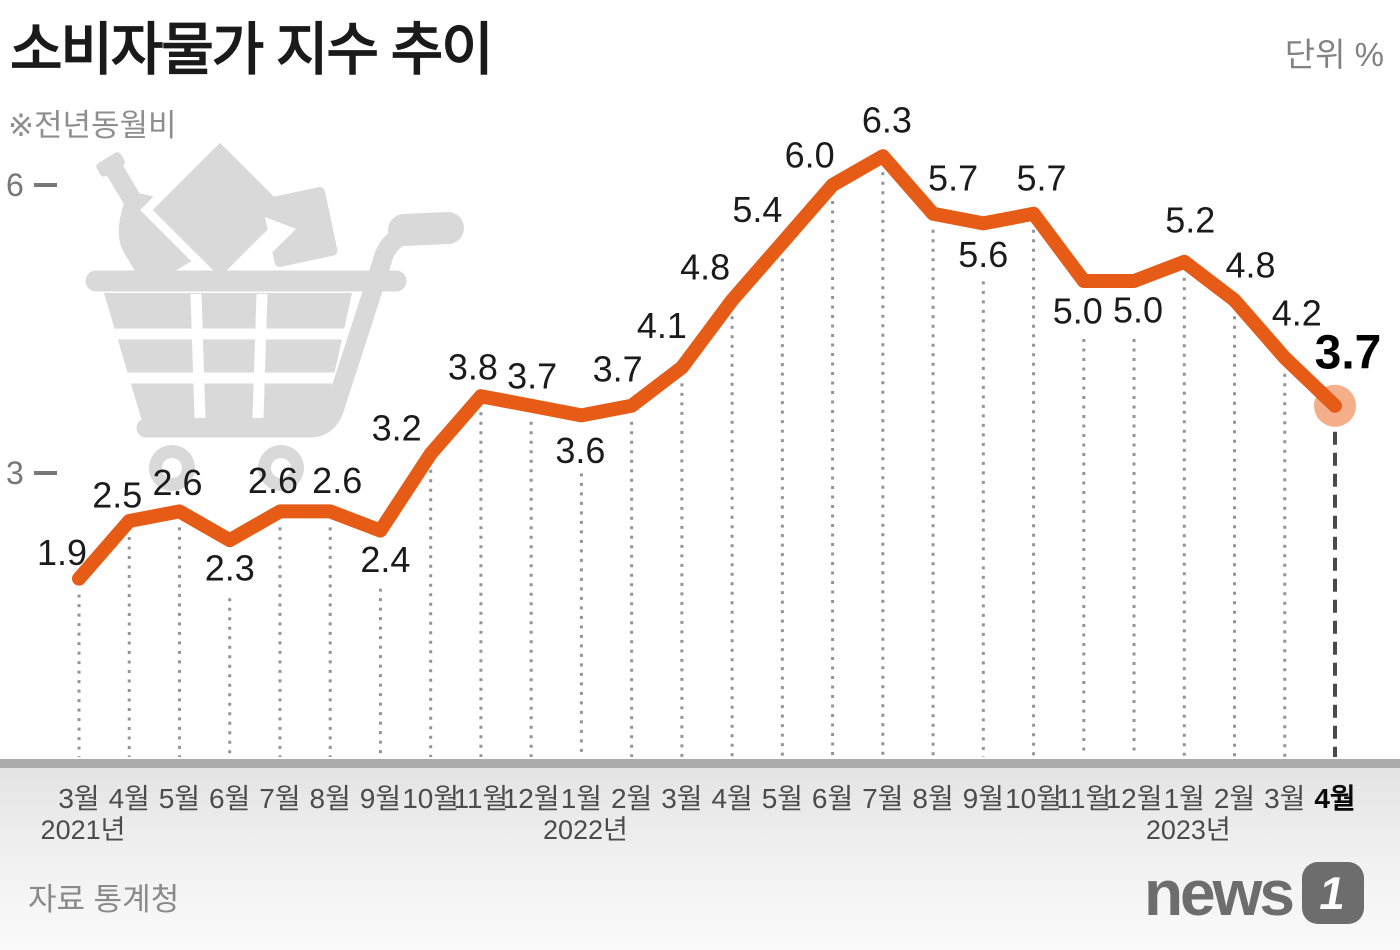  Describe the element at coordinates (385, 559) in the screenshot. I see `value-label: 2.4` at that location.